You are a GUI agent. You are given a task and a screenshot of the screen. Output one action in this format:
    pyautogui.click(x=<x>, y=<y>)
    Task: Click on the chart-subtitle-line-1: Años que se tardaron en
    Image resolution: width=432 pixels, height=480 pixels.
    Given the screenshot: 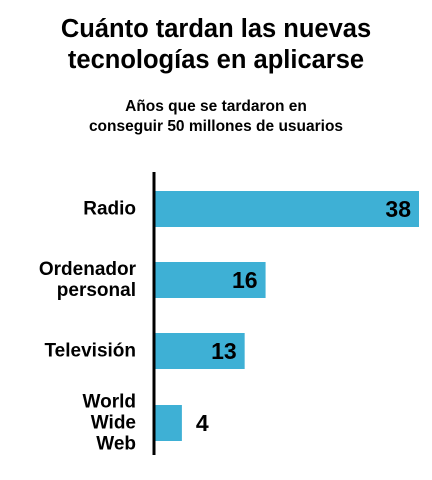 What is the action you would take?
    pyautogui.click(x=216, y=106)
    